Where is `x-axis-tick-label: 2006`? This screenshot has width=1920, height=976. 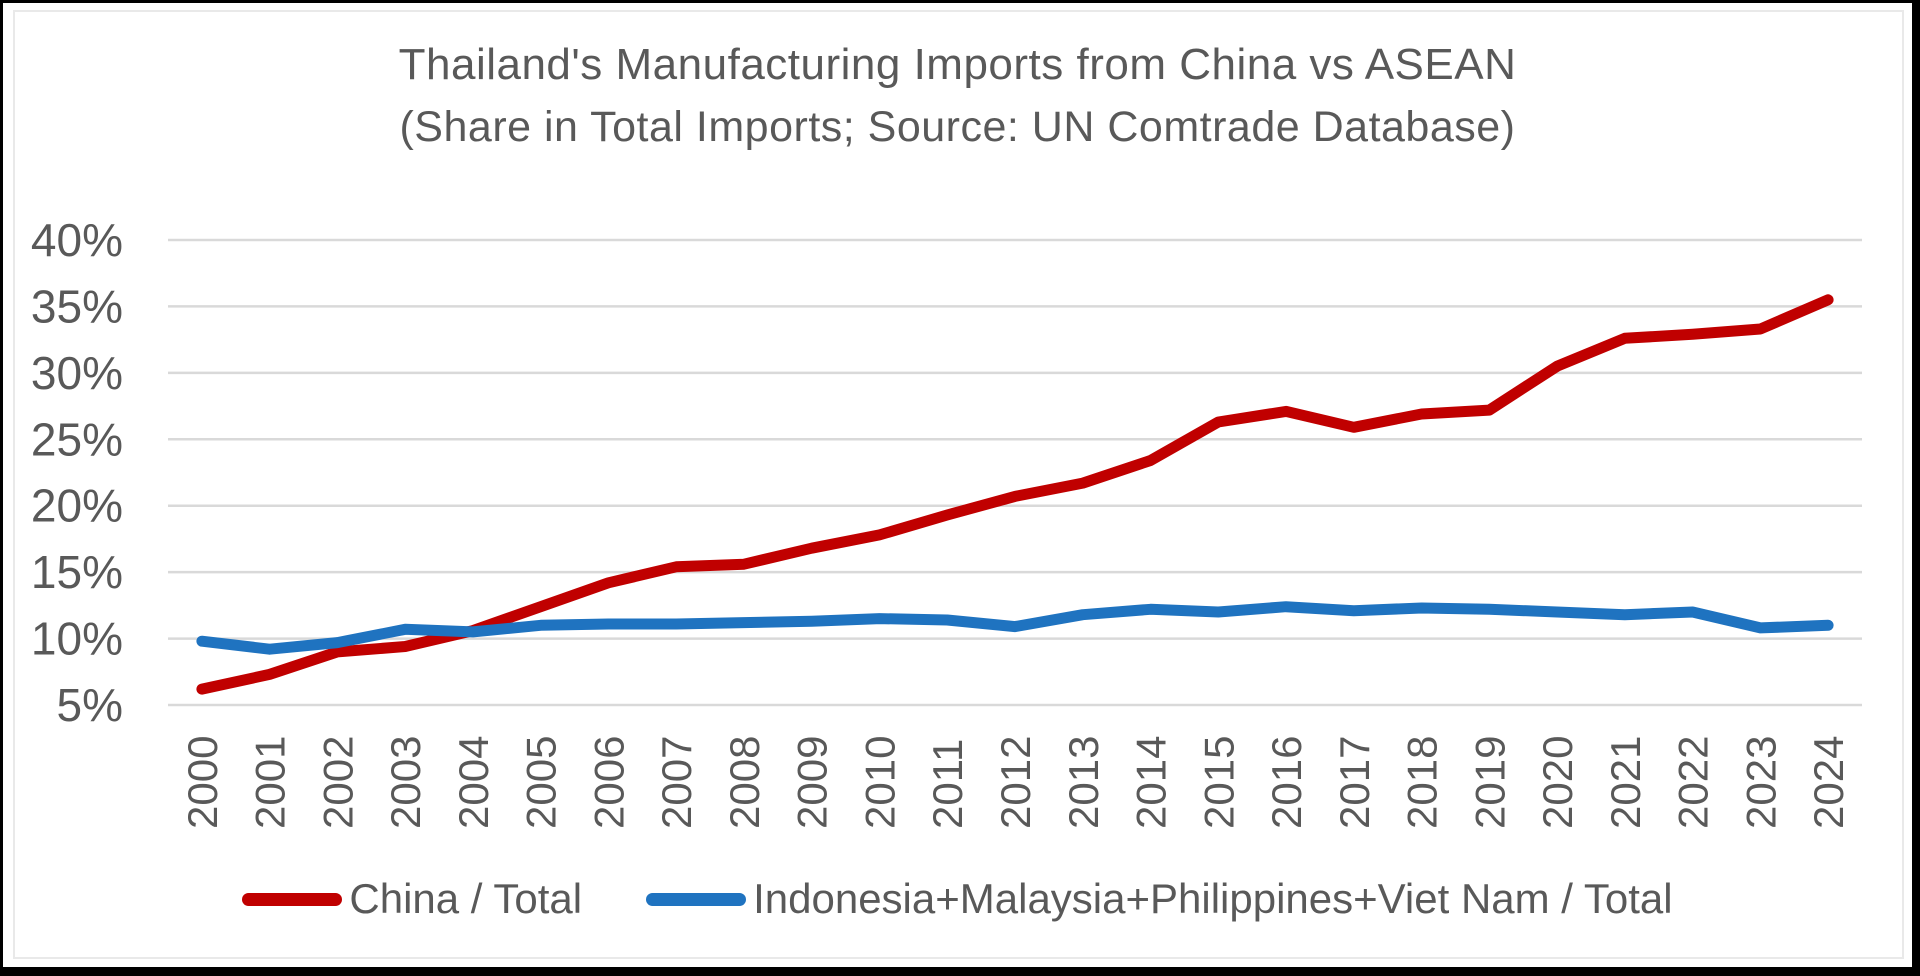
x-axis-tick-label: 2006 is located at coordinates (608, 782).